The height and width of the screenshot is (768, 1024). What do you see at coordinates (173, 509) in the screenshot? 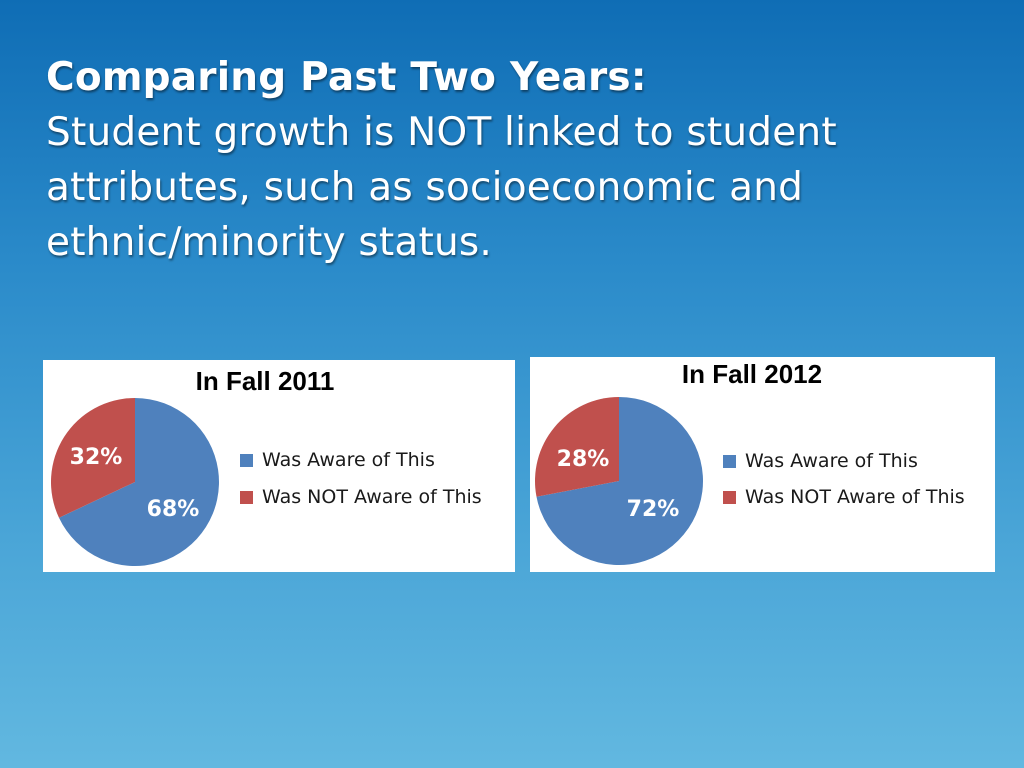
I see `slice-label-aware: 68%` at bounding box center [173, 509].